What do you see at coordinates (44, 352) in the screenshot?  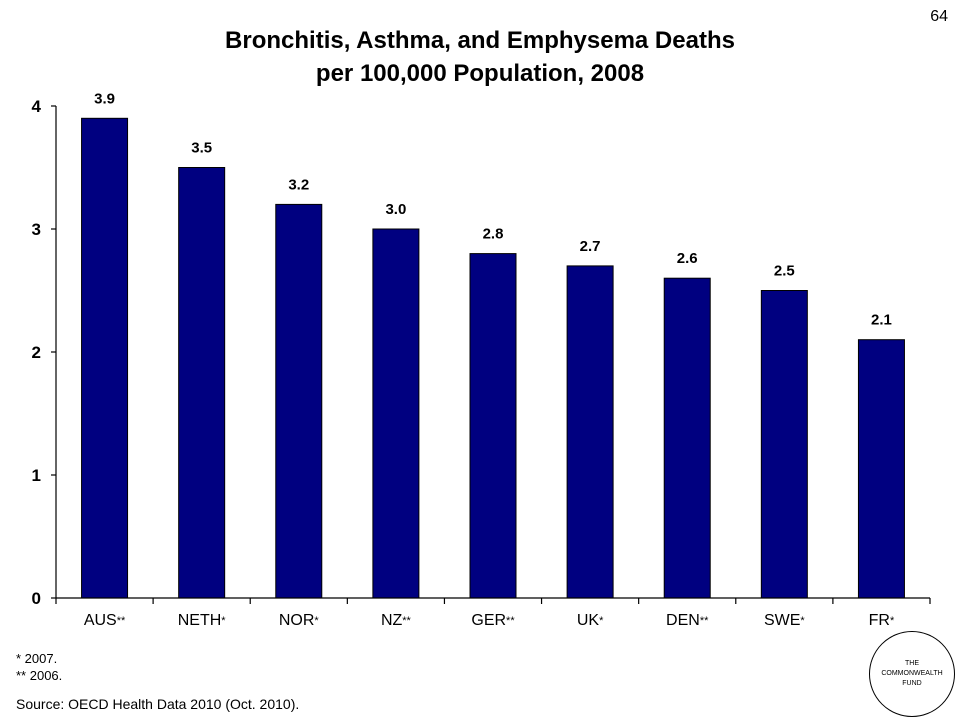 I see `y-axis: 0 1 2 3 4` at bounding box center [44, 352].